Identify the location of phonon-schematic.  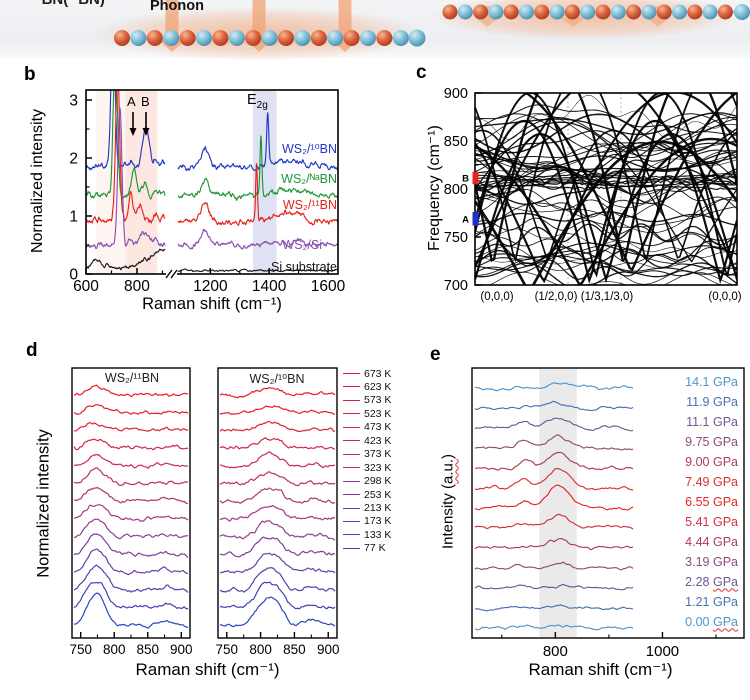
(375, 30).